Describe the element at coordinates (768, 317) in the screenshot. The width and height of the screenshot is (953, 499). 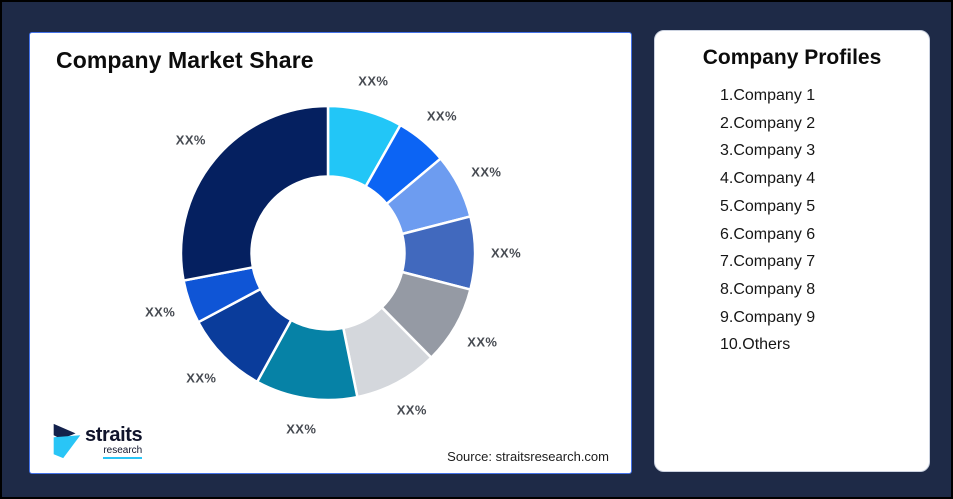
I see `company-list-item: 9.Company 9` at that location.